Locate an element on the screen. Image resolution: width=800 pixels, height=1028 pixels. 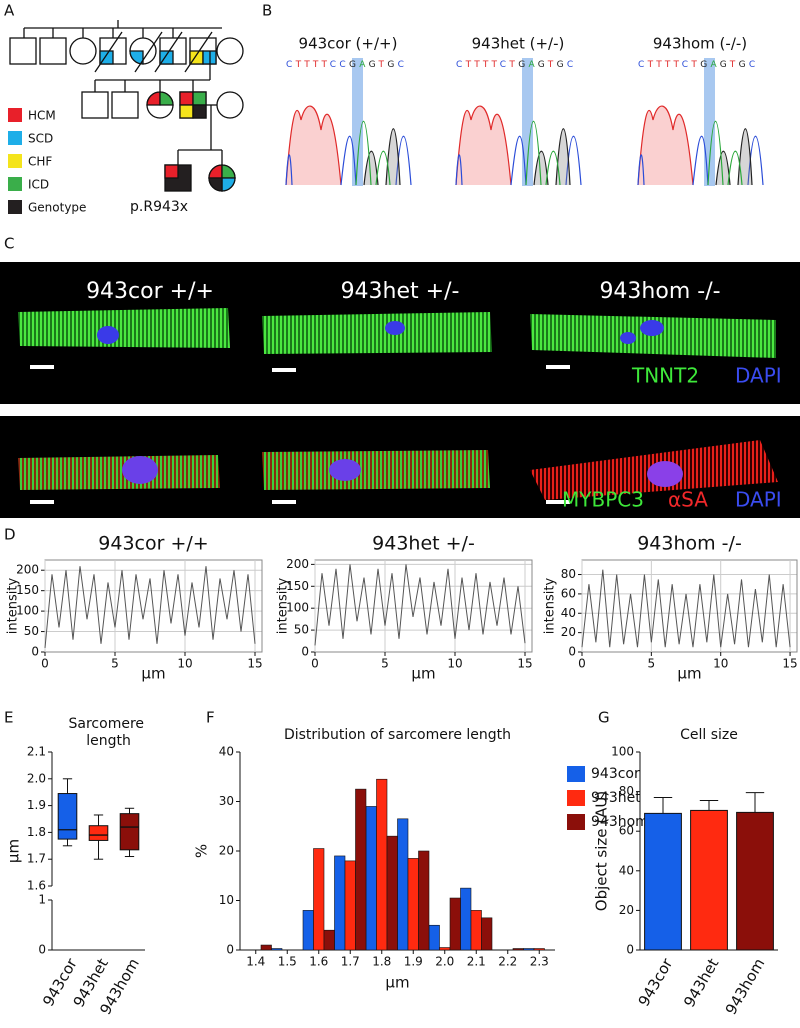
line is located at coordinates (686, 608).